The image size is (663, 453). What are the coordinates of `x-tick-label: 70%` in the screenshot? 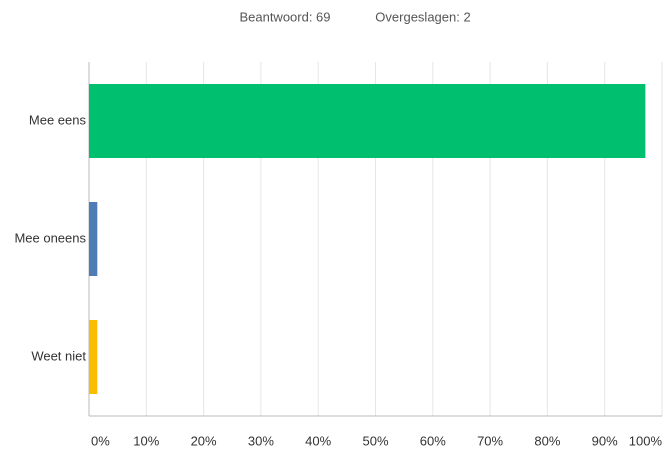 It's located at (490, 440).